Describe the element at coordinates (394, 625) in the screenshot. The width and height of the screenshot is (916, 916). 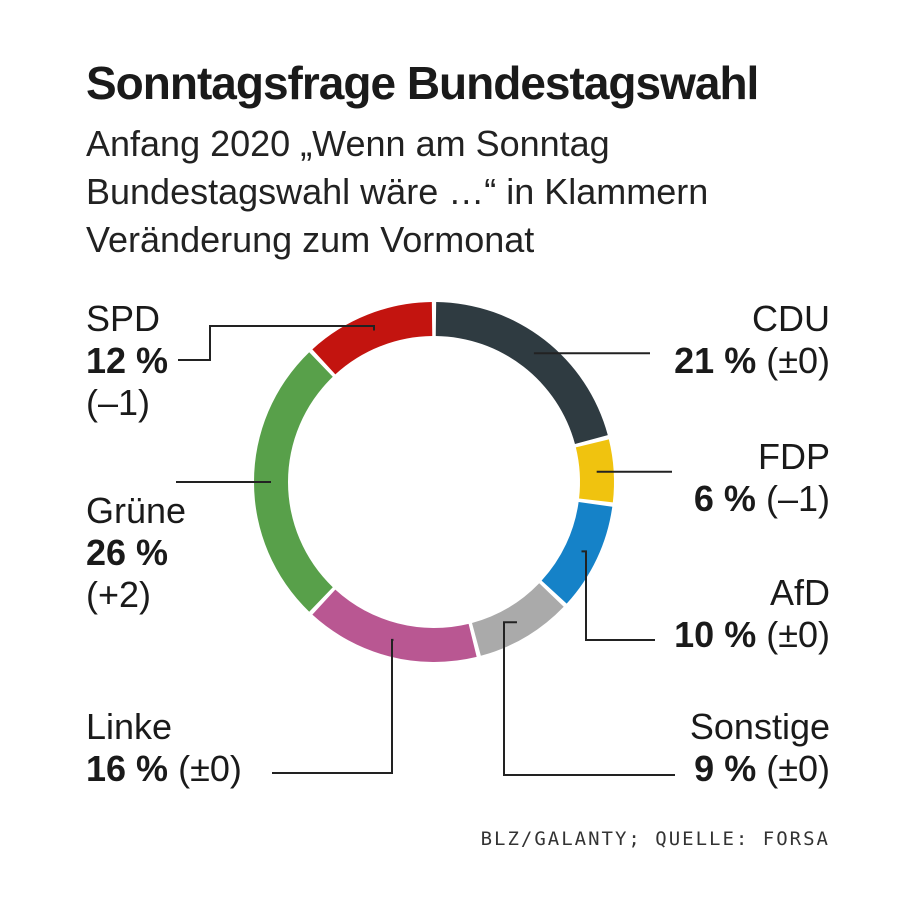
I see `slice-linke` at that location.